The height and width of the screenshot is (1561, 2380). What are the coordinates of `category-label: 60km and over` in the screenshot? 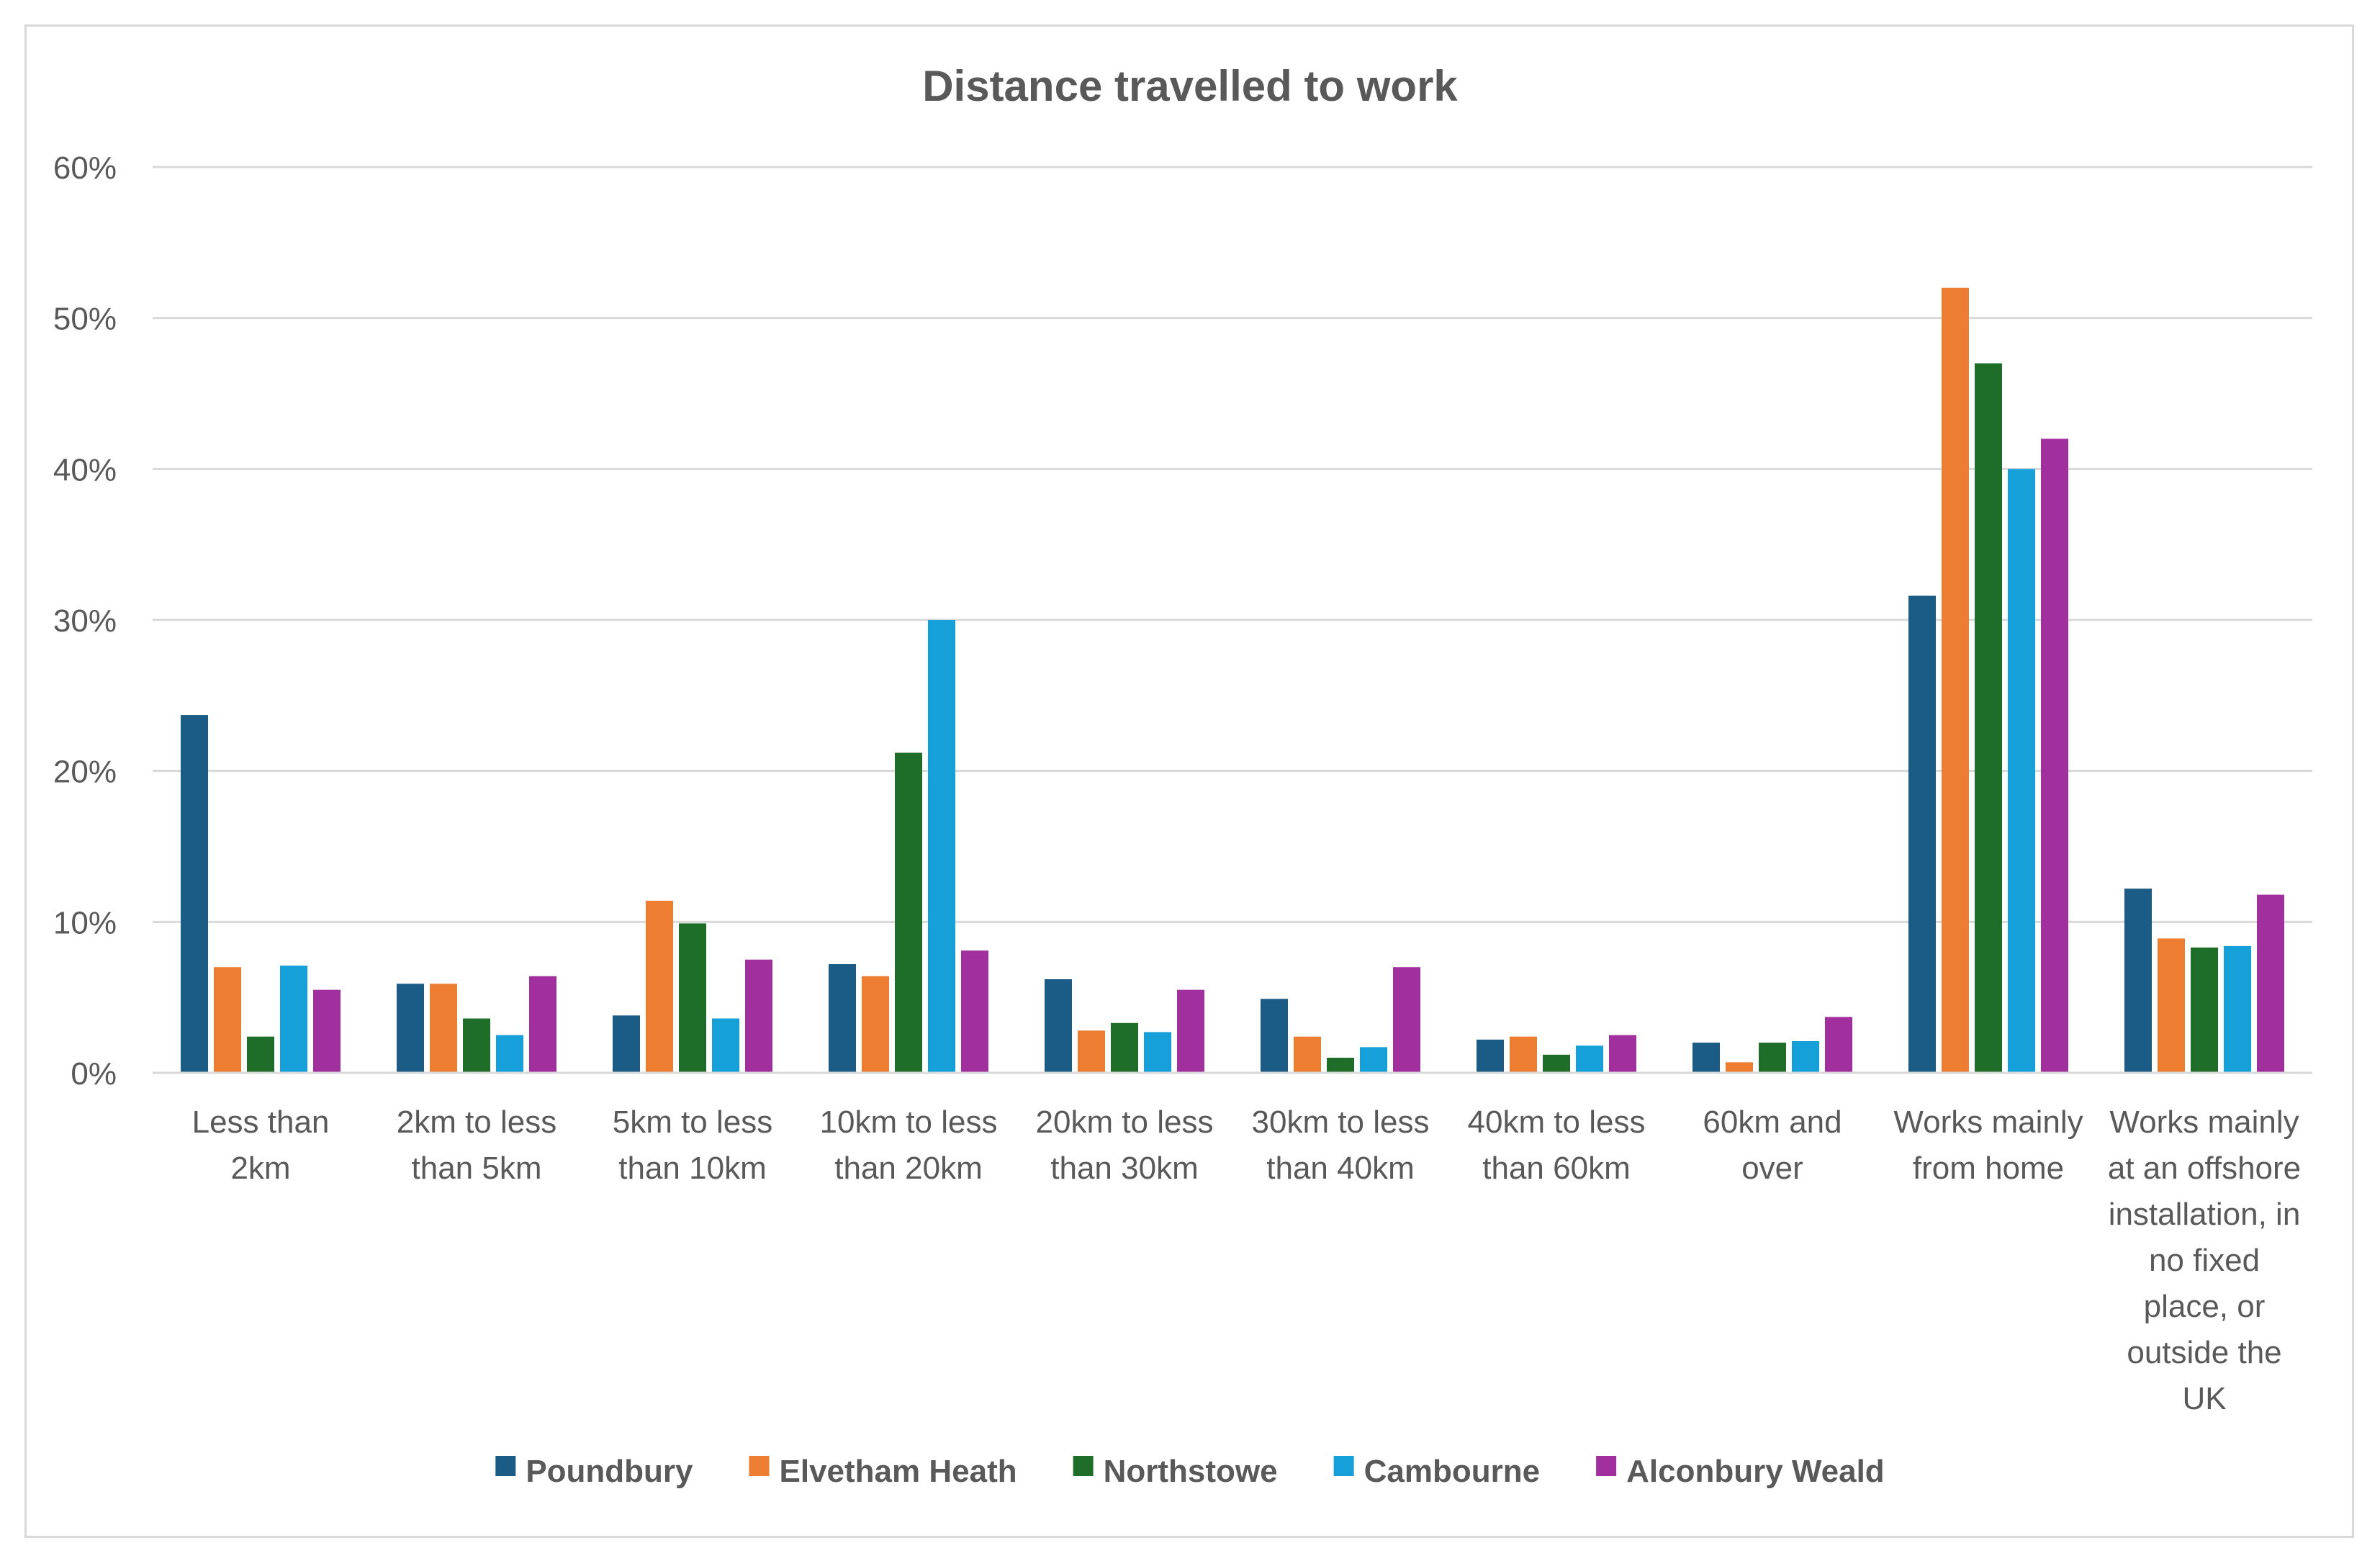 It's located at (1772, 1145).